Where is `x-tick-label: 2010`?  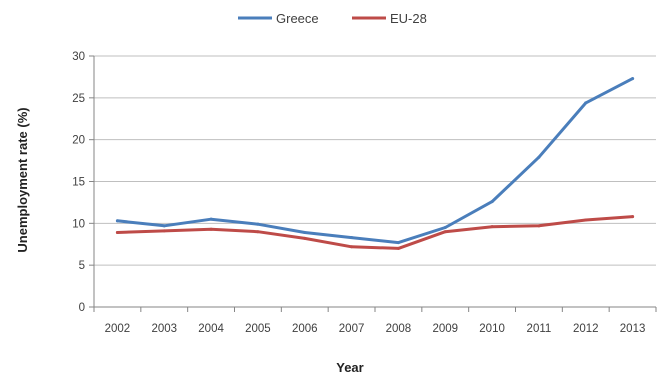 x-tick-label: 2010 is located at coordinates (492, 329).